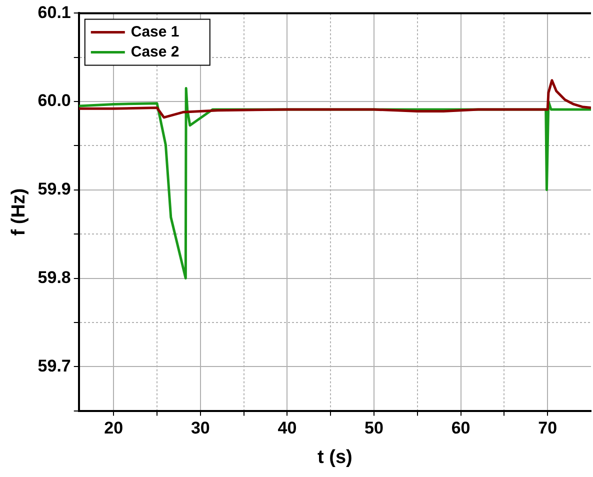  What do you see at coordinates (54, 189) in the screenshot?
I see `y-tick-label: 59.9` at bounding box center [54, 189].